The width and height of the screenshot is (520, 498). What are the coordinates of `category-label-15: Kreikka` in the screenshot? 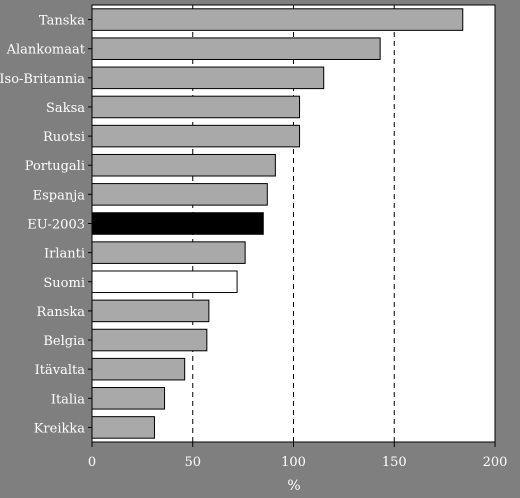 It's located at (60, 428).